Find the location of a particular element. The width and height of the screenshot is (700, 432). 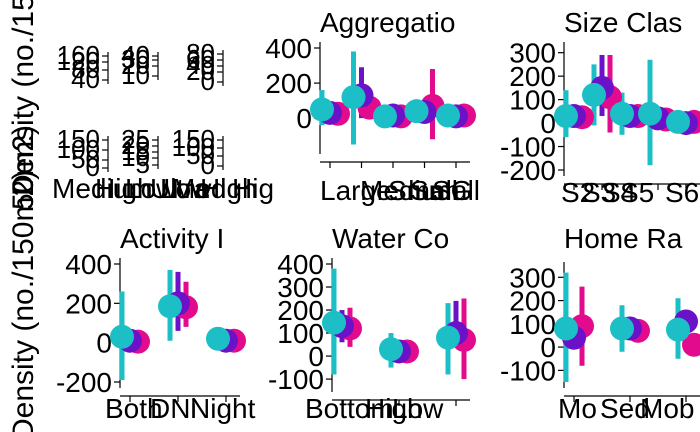

x-tick-label: SG is located at coordinates (452, 190).